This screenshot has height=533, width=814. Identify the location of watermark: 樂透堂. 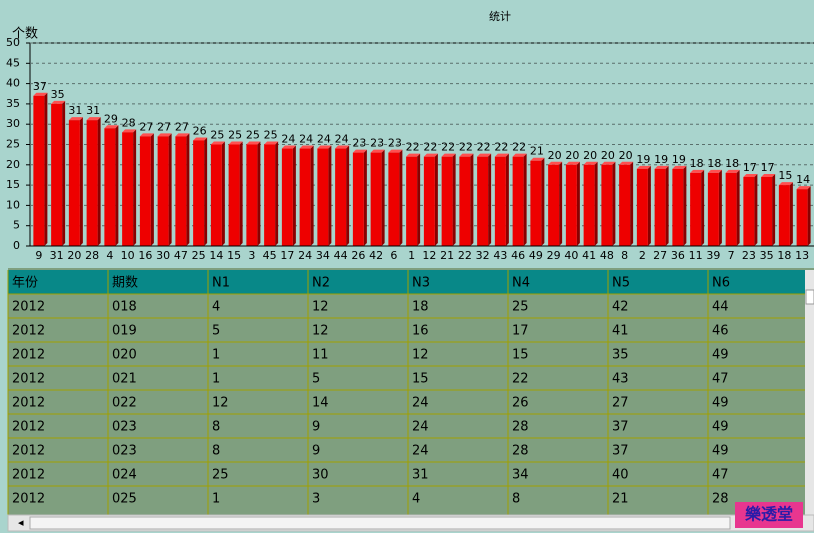
(768, 514).